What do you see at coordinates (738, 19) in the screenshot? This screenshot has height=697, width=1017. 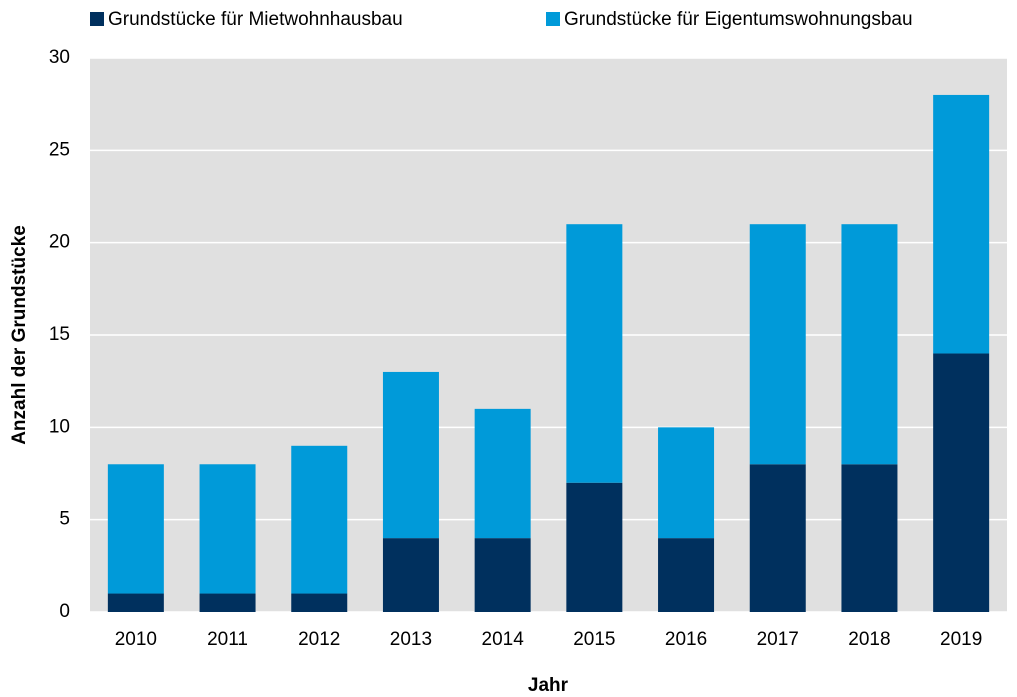 I see `legend-label: Grundstücke für Eigentumswohnungsbau` at bounding box center [738, 19].